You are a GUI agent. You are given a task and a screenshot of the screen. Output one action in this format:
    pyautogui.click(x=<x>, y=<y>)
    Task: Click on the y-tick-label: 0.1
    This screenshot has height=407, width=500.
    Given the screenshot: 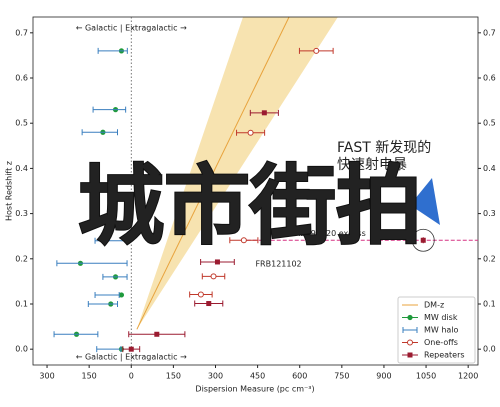 What is the action you would take?
    pyautogui.click(x=21, y=303)
    